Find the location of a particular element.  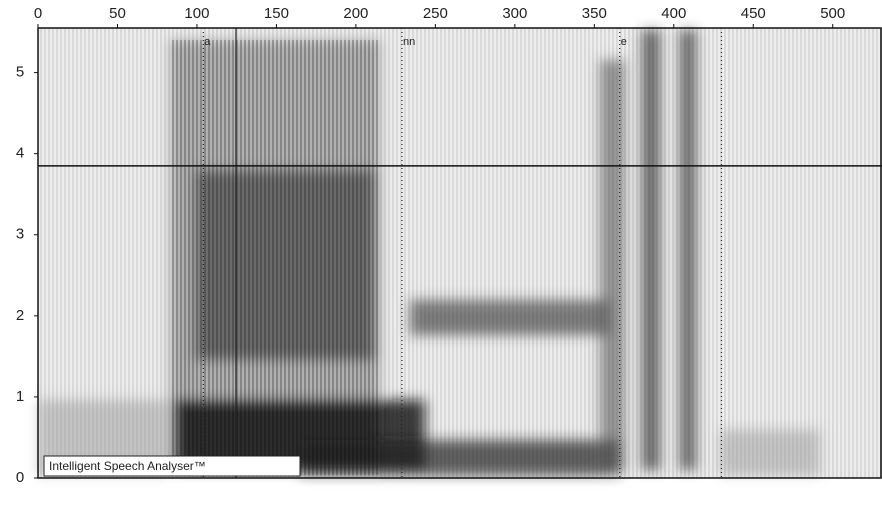

watermark: Intelligent Speech Analyser™ is located at coordinates (127, 466).